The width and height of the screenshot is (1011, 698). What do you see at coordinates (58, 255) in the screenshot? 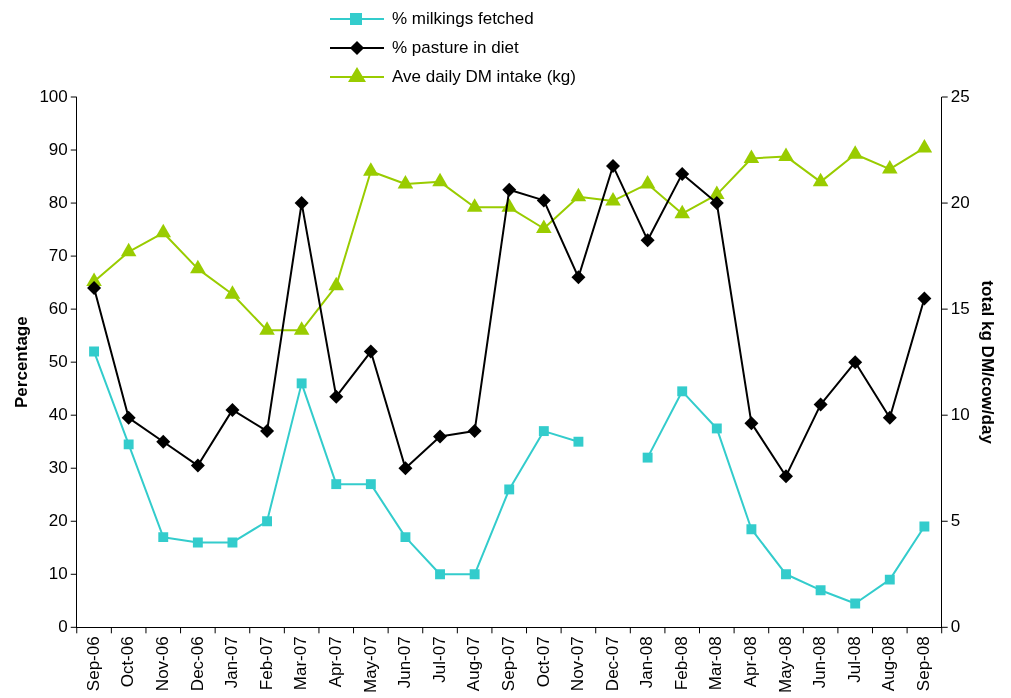
I see `y-tick-label: 70` at bounding box center [58, 255].